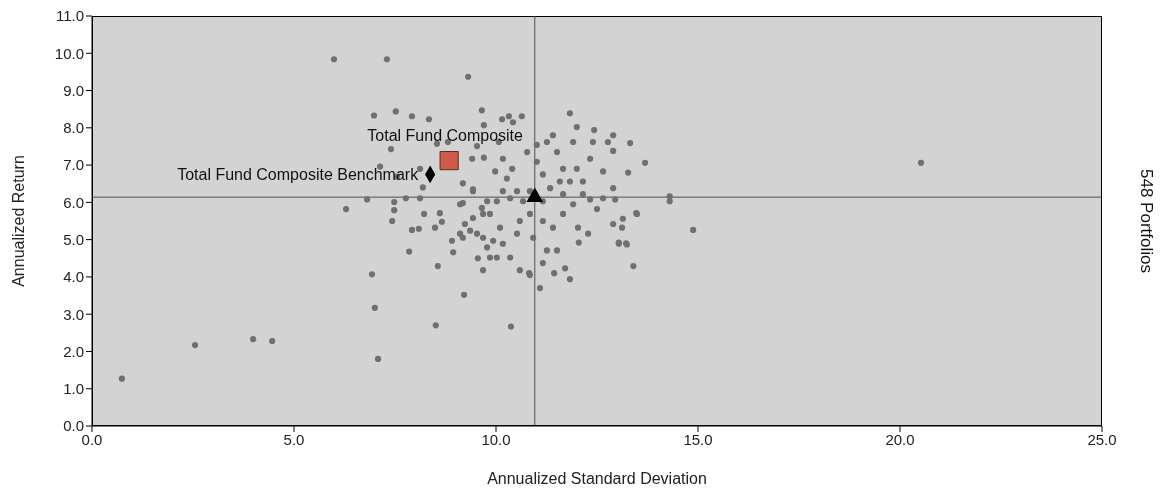 This screenshot has height=498, width=1170. Describe the element at coordinates (294, 439) in the screenshot. I see `x-tick-label: 5.0` at that location.